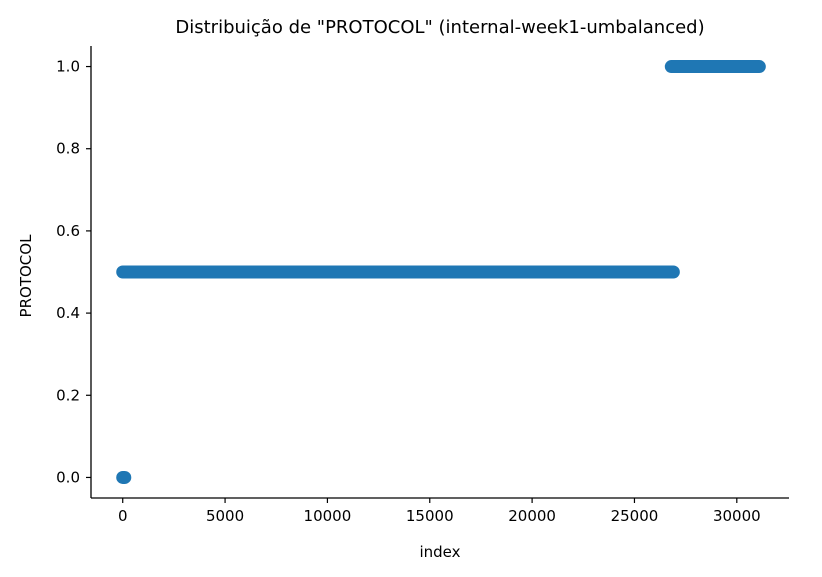 The width and height of the screenshot is (822, 577). What do you see at coordinates (68, 149) in the screenshot?
I see `y-tick-label: 0.8` at bounding box center [68, 149].